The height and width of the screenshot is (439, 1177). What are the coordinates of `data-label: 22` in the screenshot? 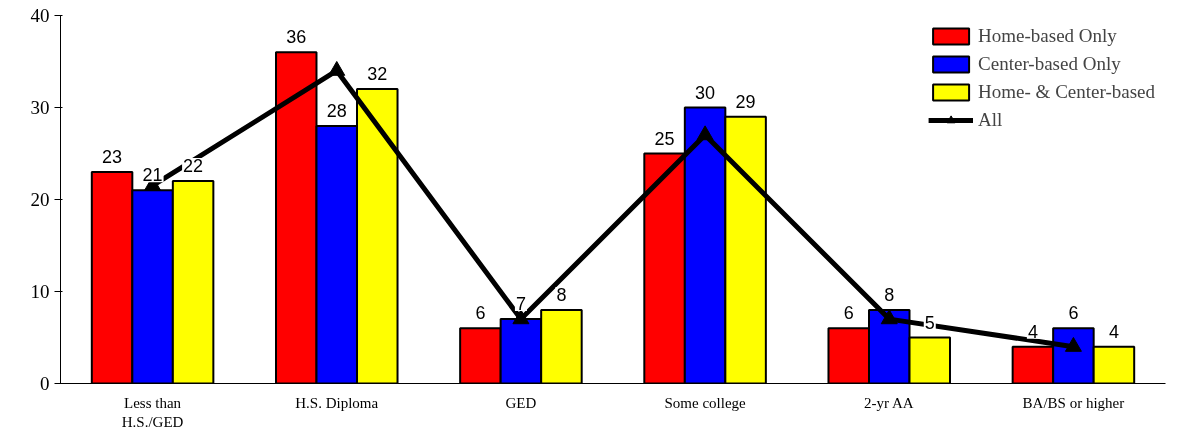 It's located at (193, 166).